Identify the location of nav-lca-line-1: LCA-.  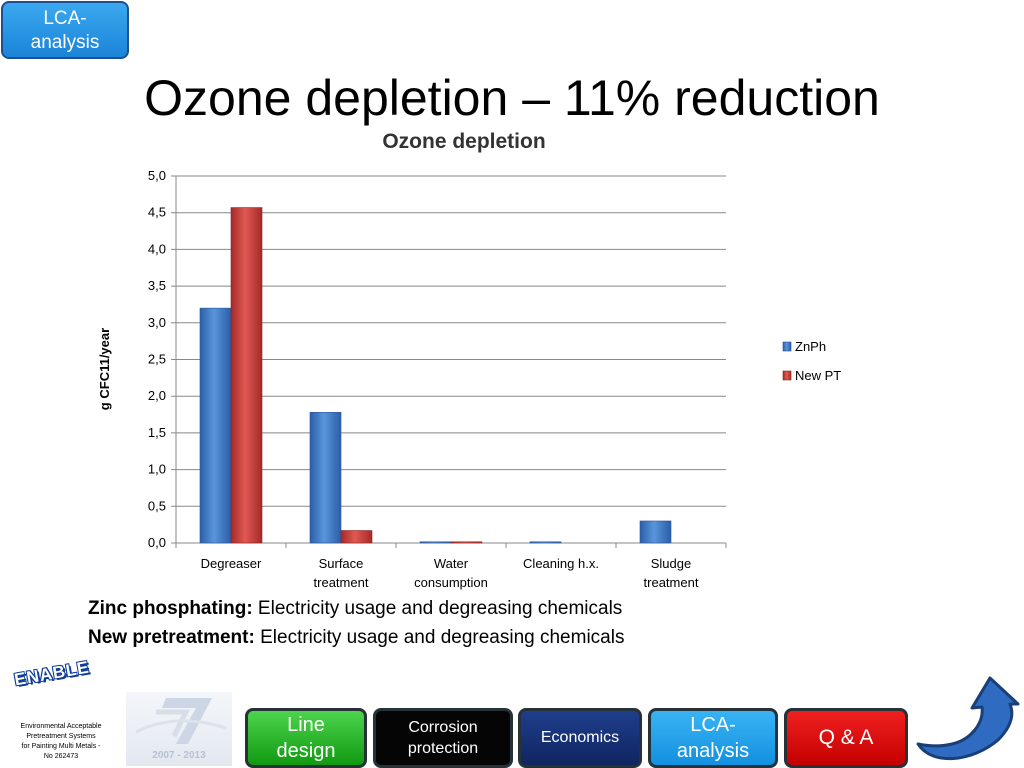
(713, 725).